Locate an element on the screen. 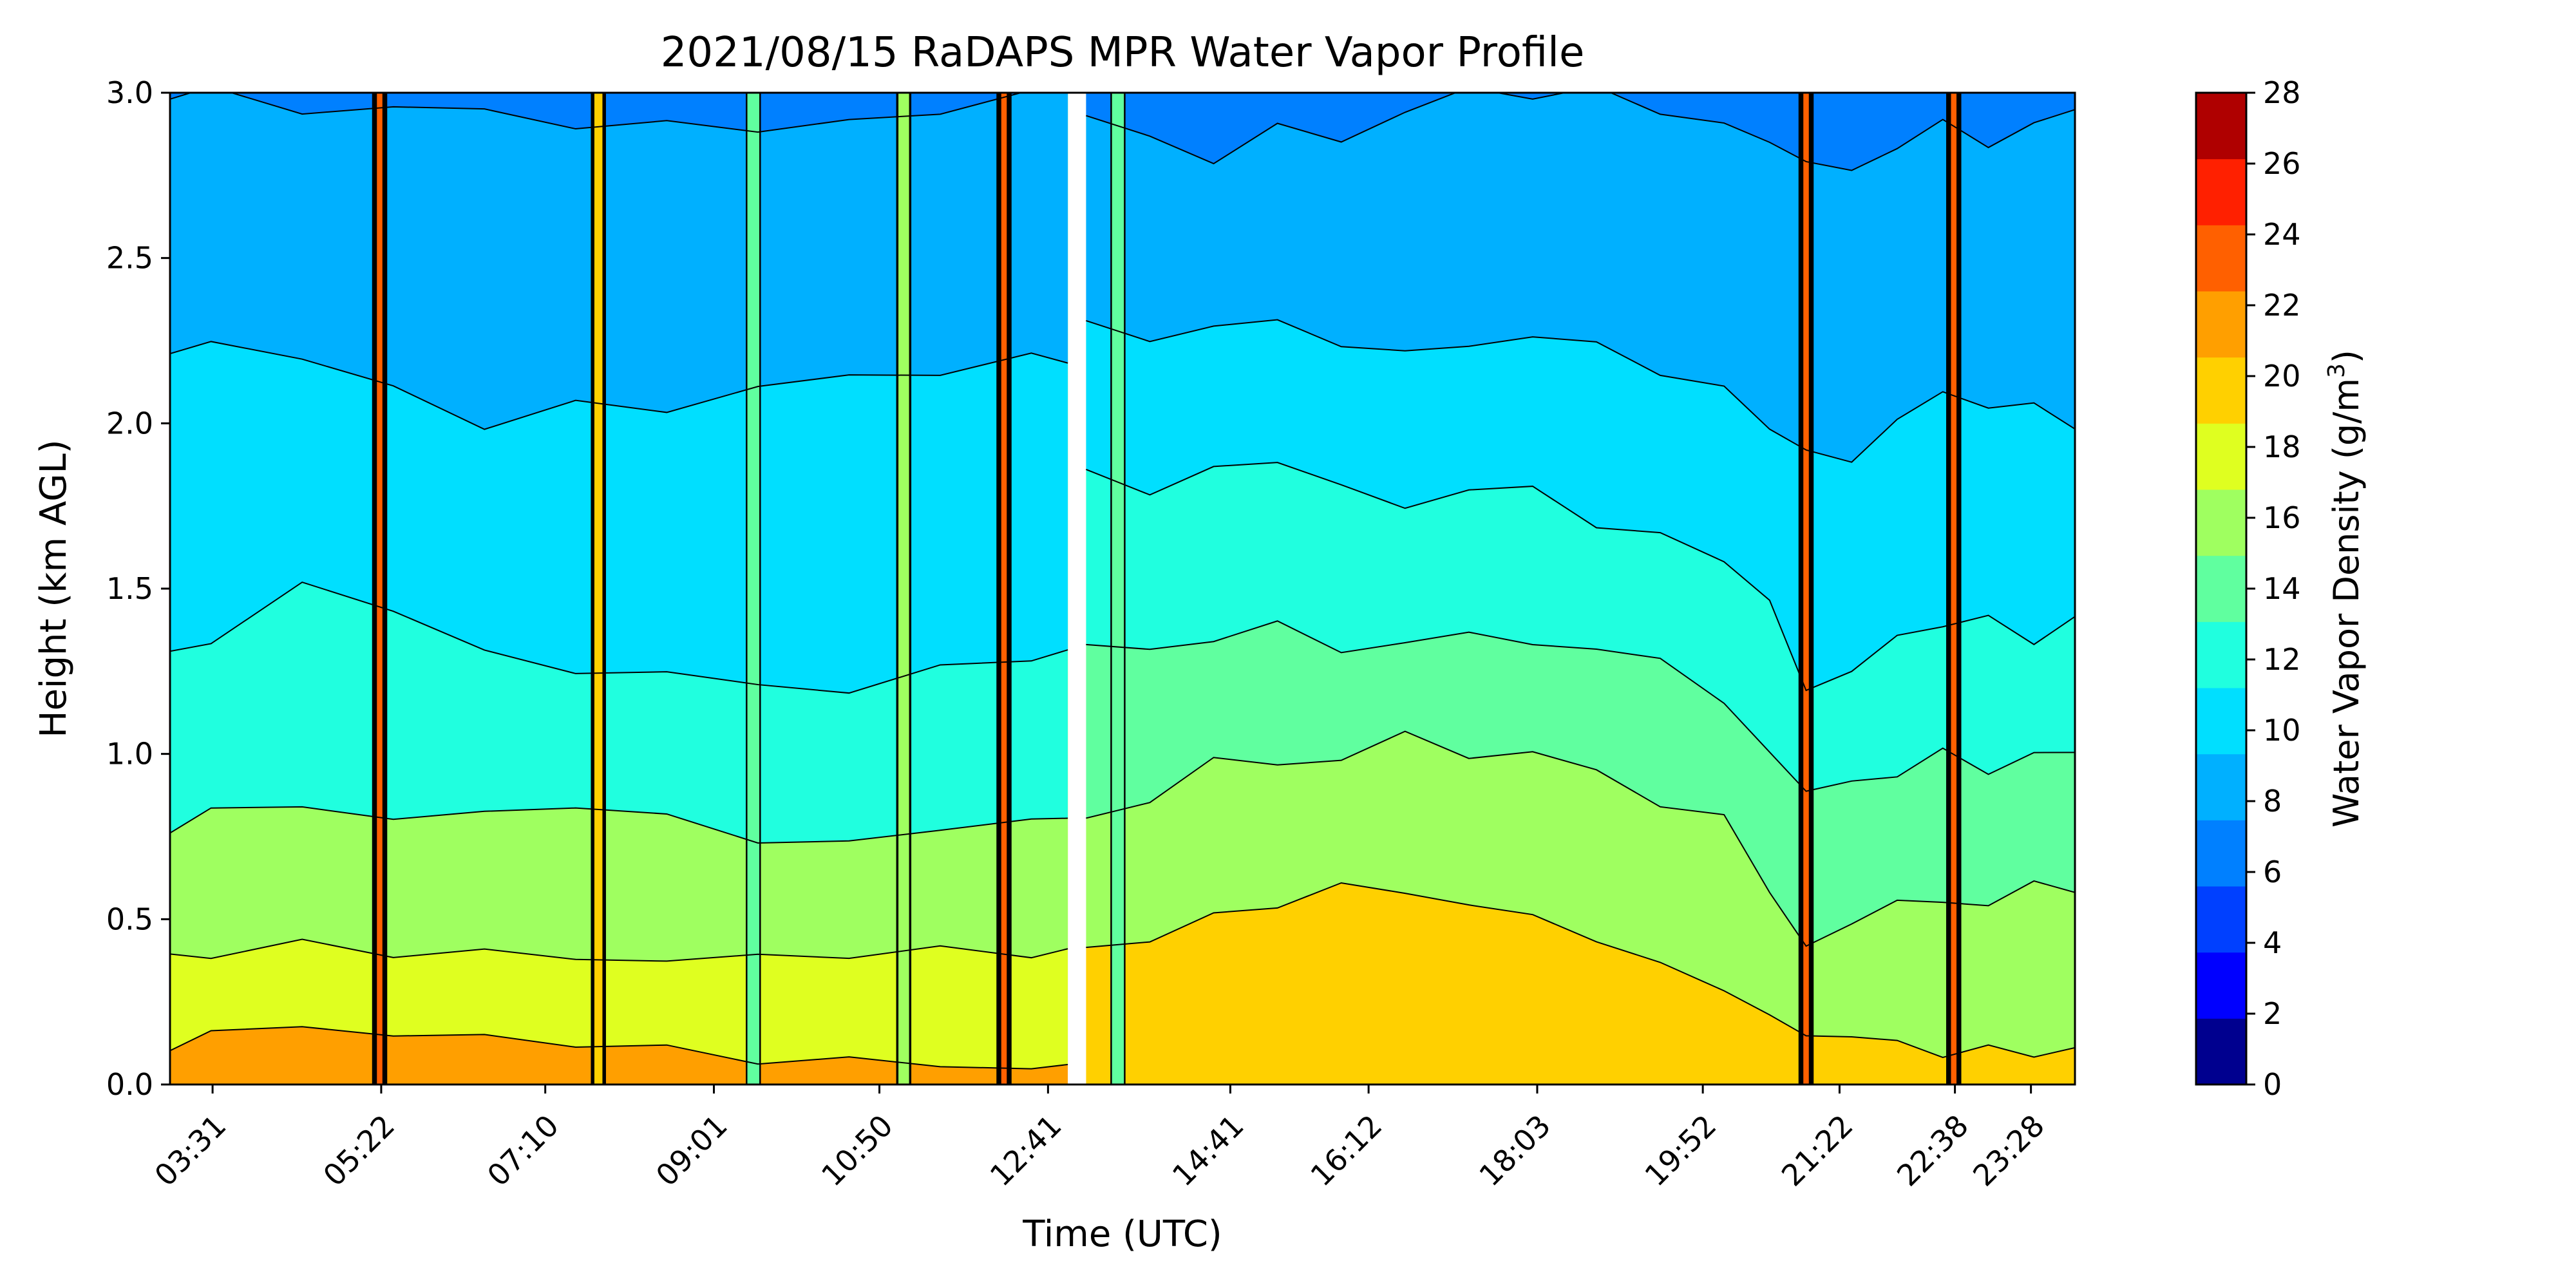 The width and height of the screenshot is (2576, 1288). x-tick-label: 21:22 is located at coordinates (1818, 1150).